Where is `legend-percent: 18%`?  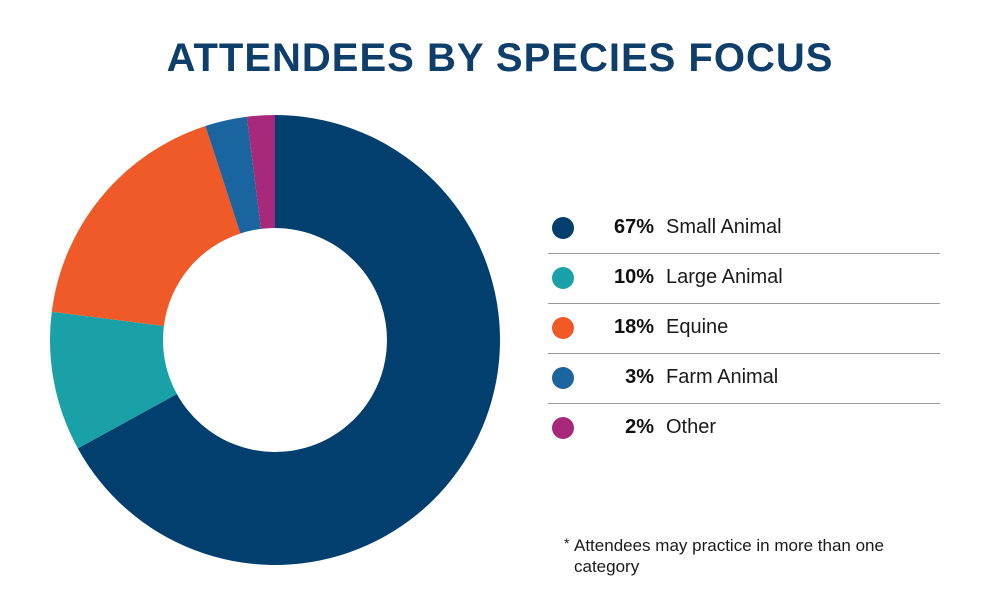 legend-percent: 18% is located at coordinates (633, 327).